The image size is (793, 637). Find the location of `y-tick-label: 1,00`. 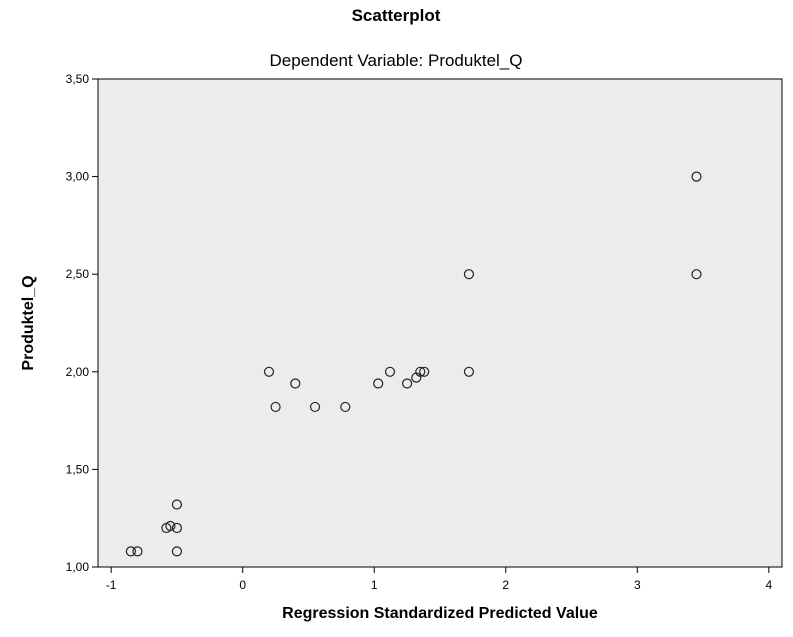

y-tick-label: 1,00 is located at coordinates (78, 567).